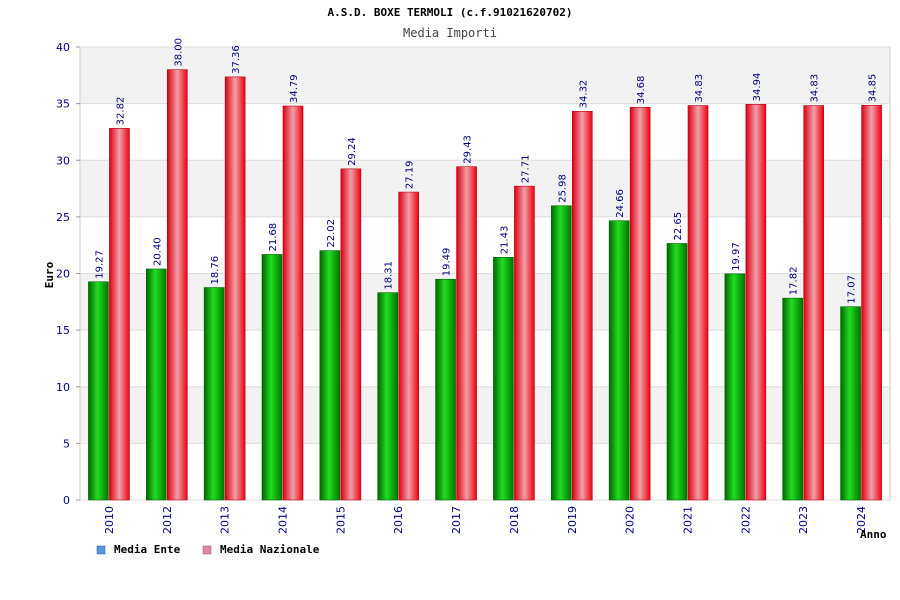 This screenshot has height=600, width=900. I want to click on x-tick-label: 2016, so click(398, 520).